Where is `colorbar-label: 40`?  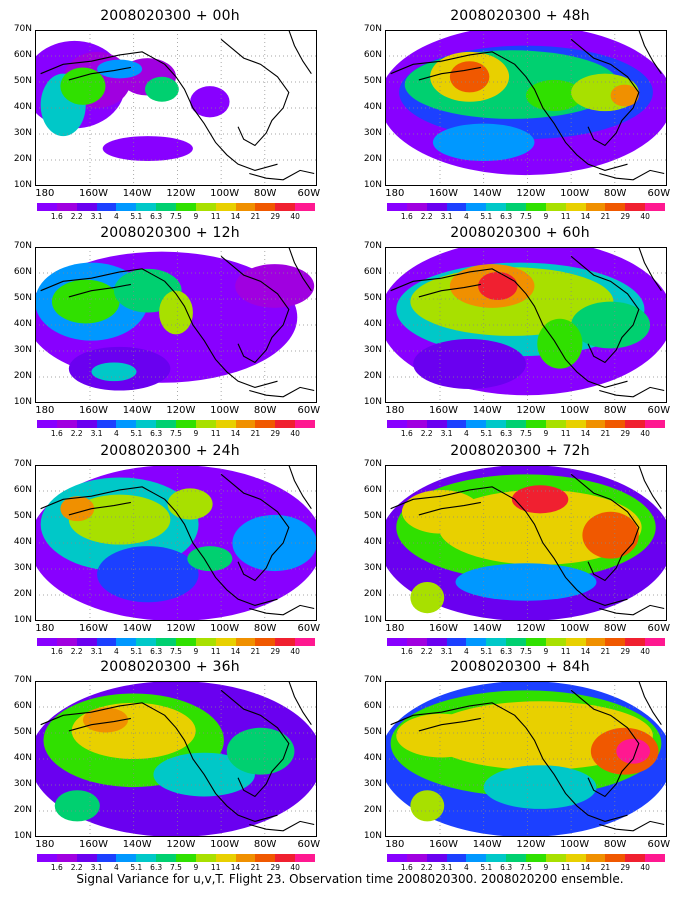
colorbar-label: 40 is located at coordinates (295, 433).